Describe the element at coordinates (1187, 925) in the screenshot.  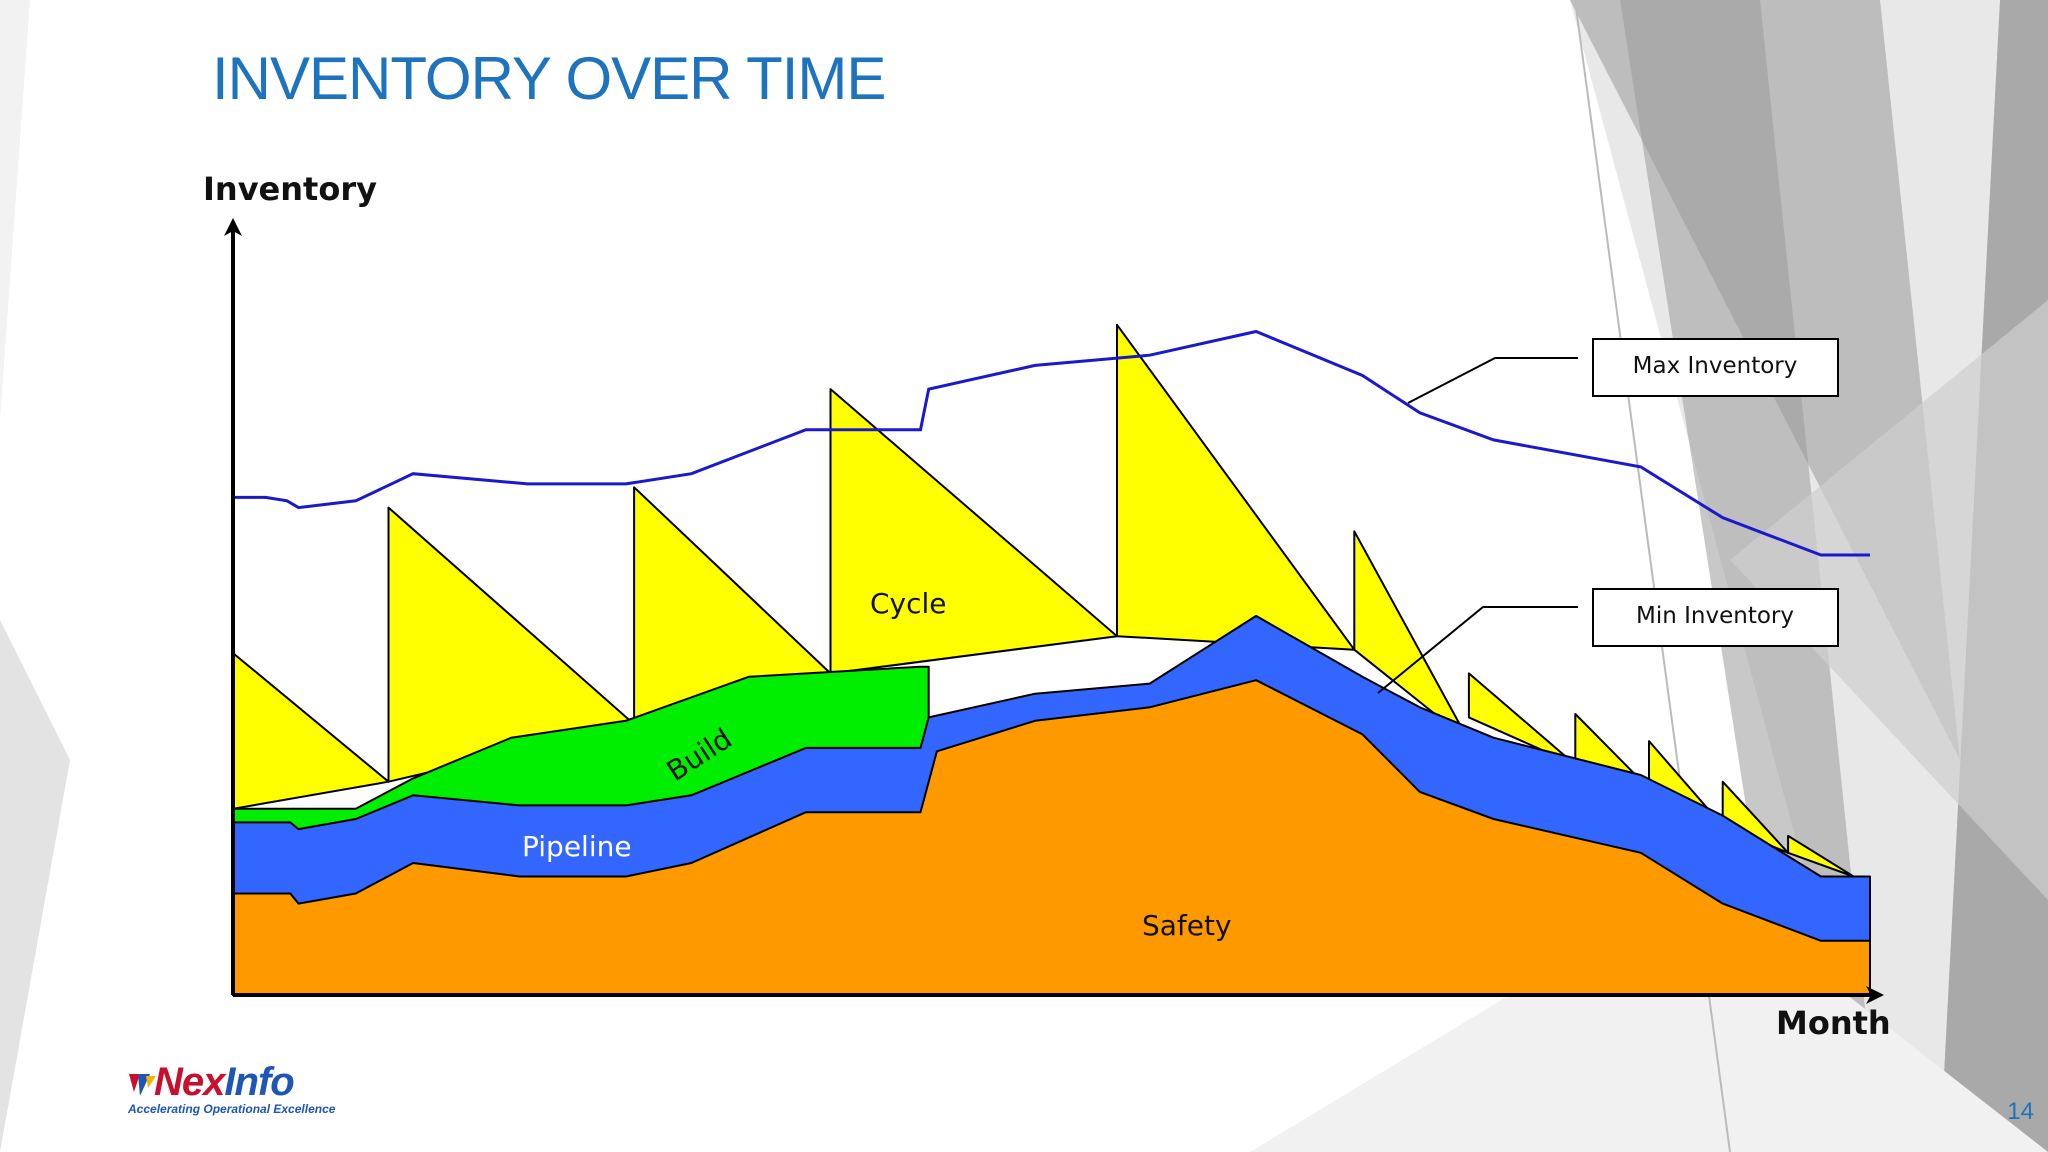
I see `safety-label: Safety` at that location.